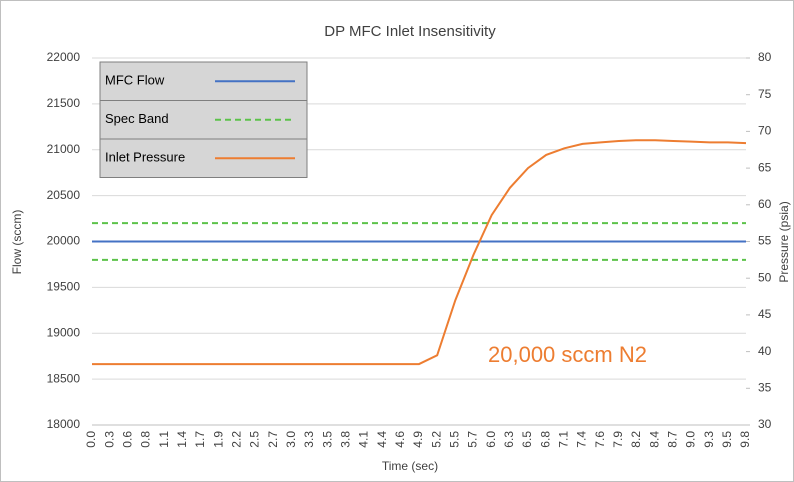 The image size is (794, 482). Describe the element at coordinates (64, 378) in the screenshot. I see `y-tick-label: 18500` at that location.